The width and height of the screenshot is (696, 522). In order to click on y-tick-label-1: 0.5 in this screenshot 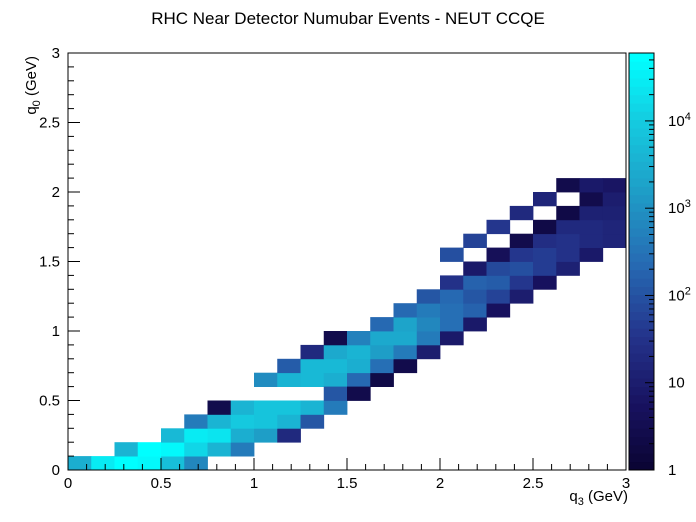, I will do `click(49, 401)`.